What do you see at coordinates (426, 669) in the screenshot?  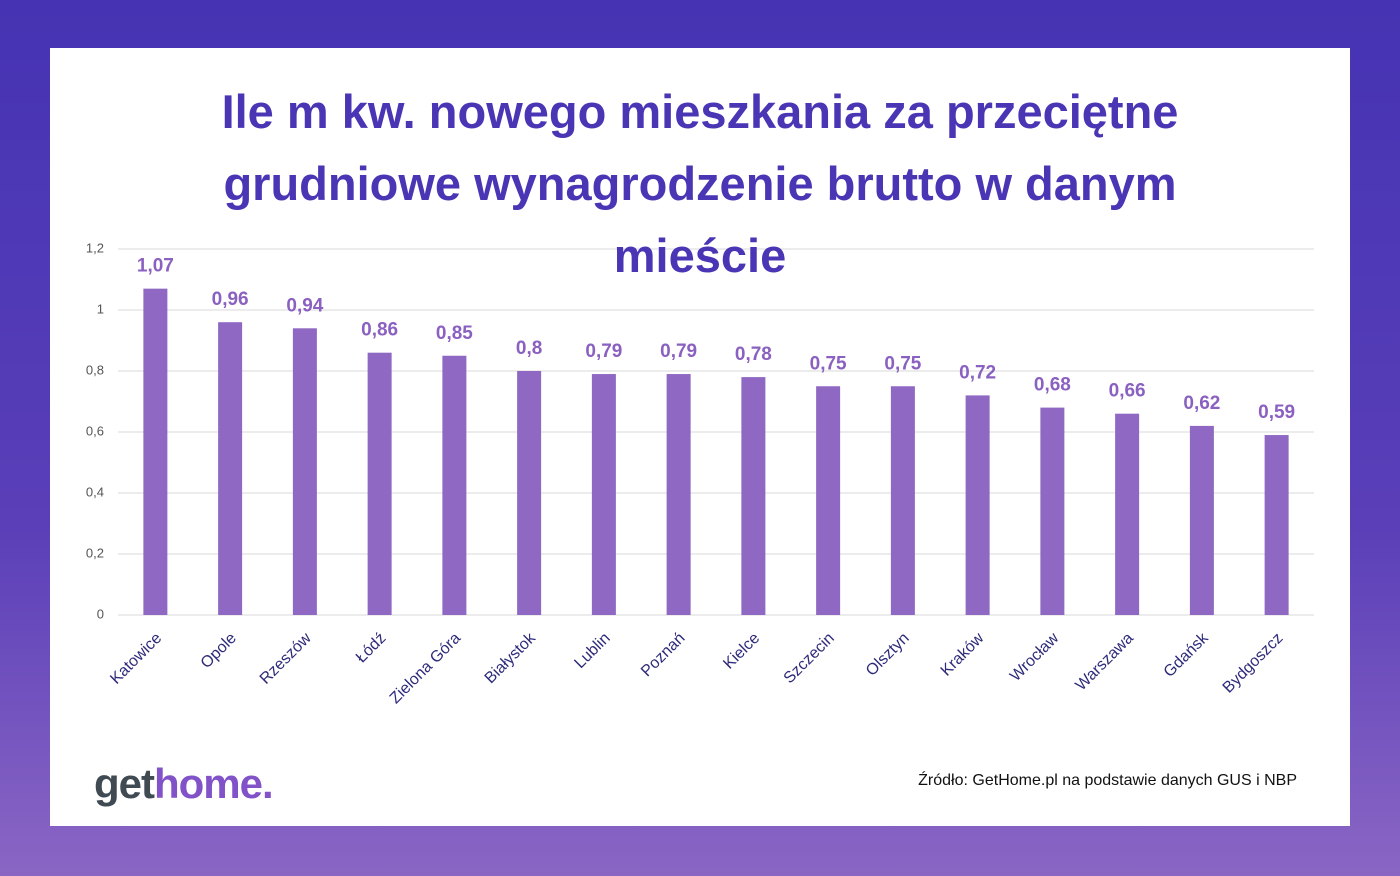 I see `x-tick-label: Zielona Góra` at bounding box center [426, 669].